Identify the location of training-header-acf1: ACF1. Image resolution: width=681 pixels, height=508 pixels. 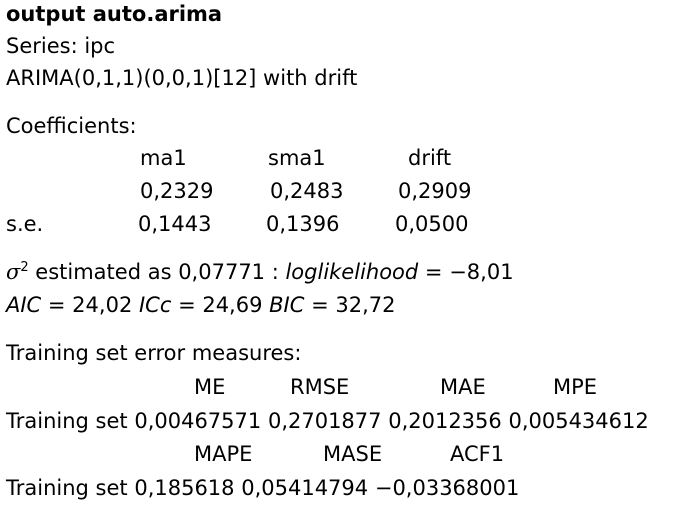
(477, 454).